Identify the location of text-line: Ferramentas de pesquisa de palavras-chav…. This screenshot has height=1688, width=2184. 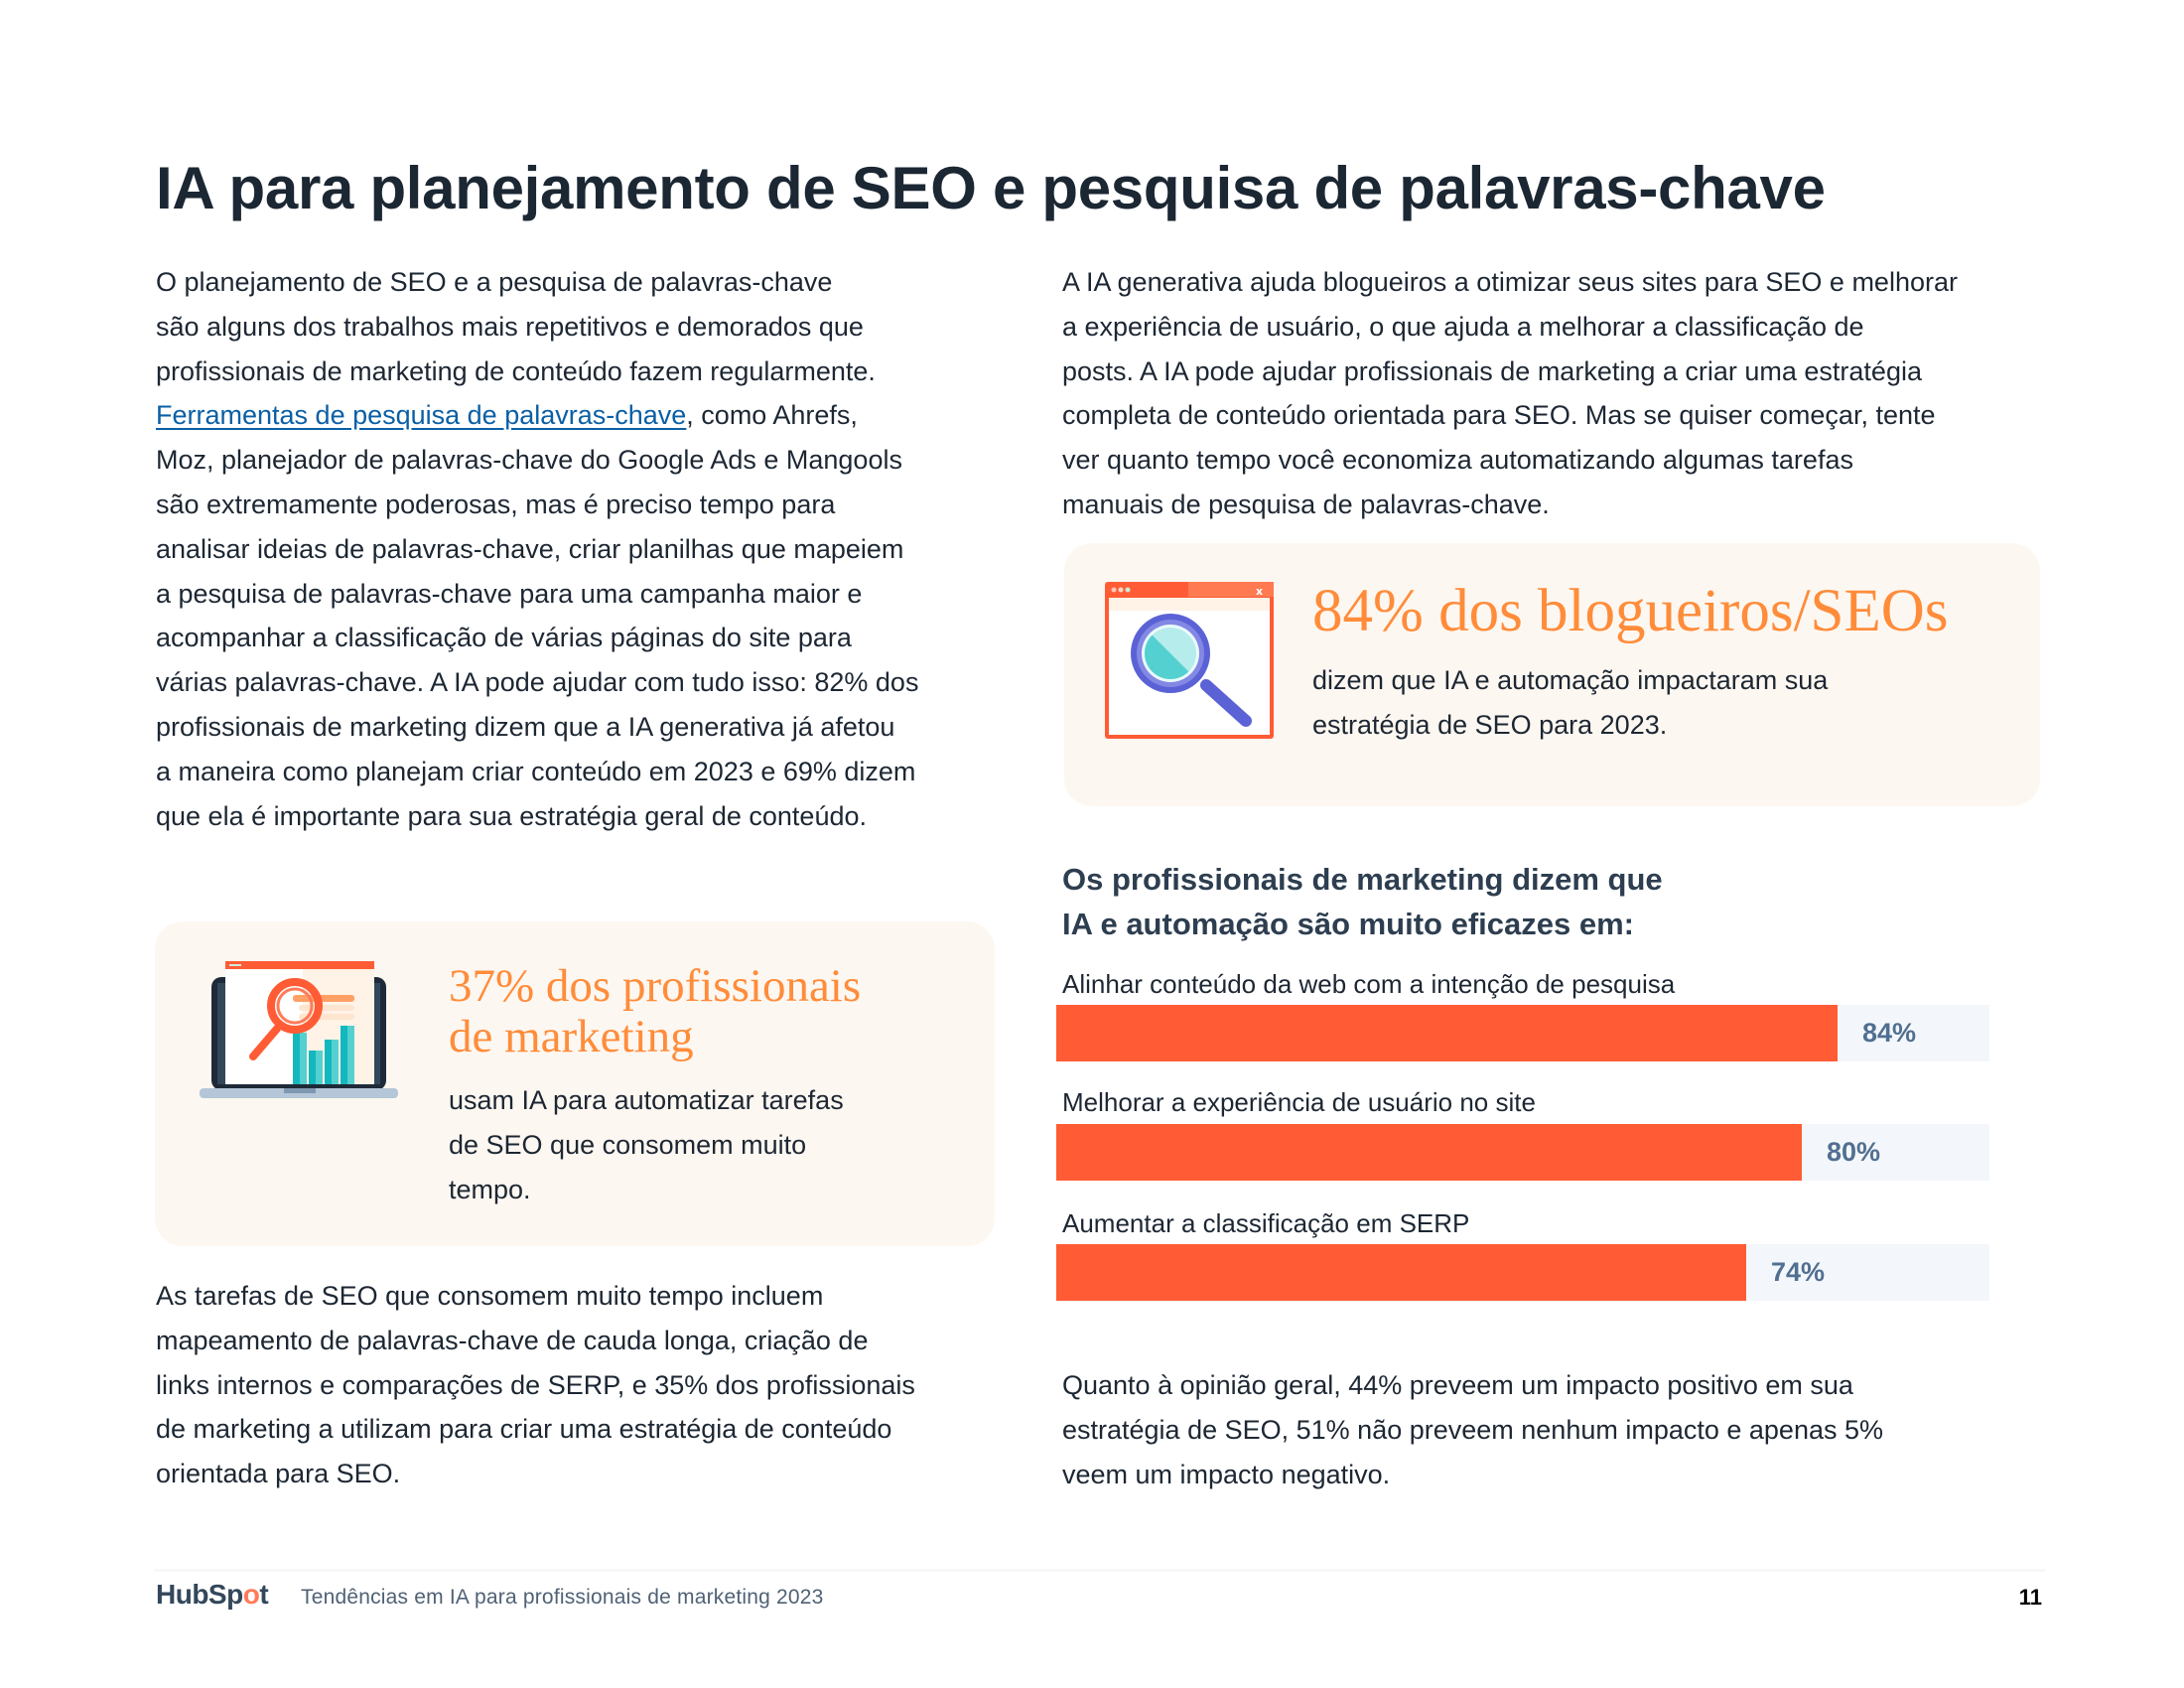
(592, 415).